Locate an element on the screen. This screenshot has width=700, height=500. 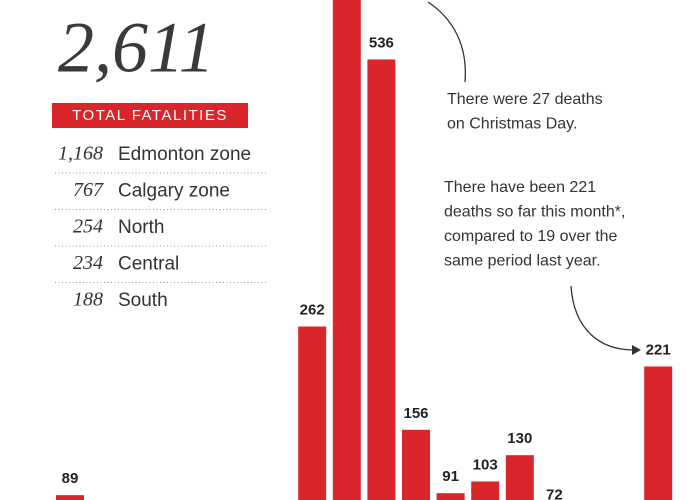
arrow-head is located at coordinates (636, 350).